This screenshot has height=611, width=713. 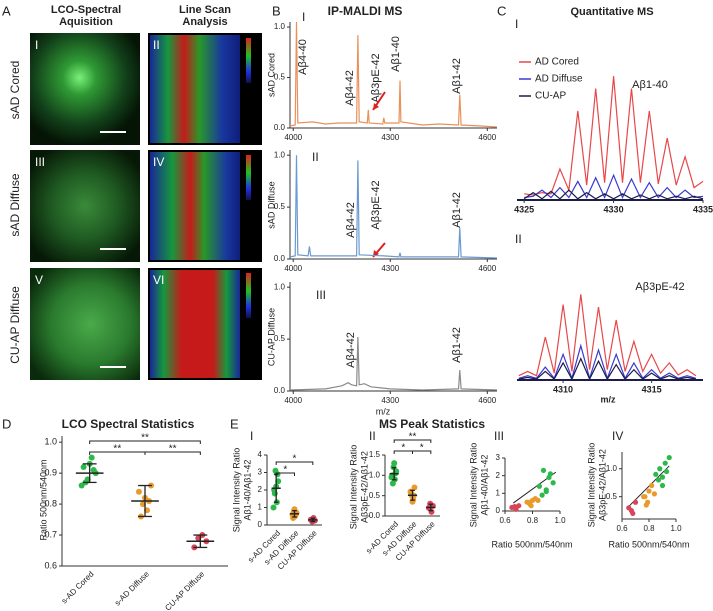 I want to click on y-tick-label: 0, so click(x=260, y=524).